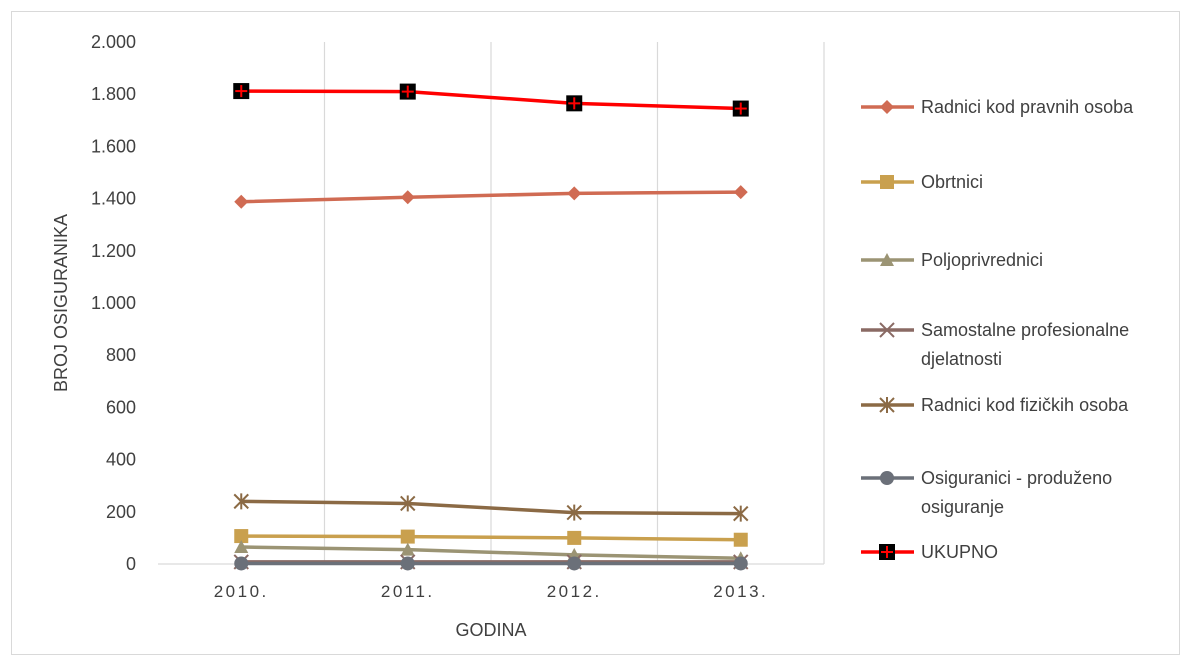  Describe the element at coordinates (121, 512) in the screenshot. I see `y-tick-label: 200` at that location.